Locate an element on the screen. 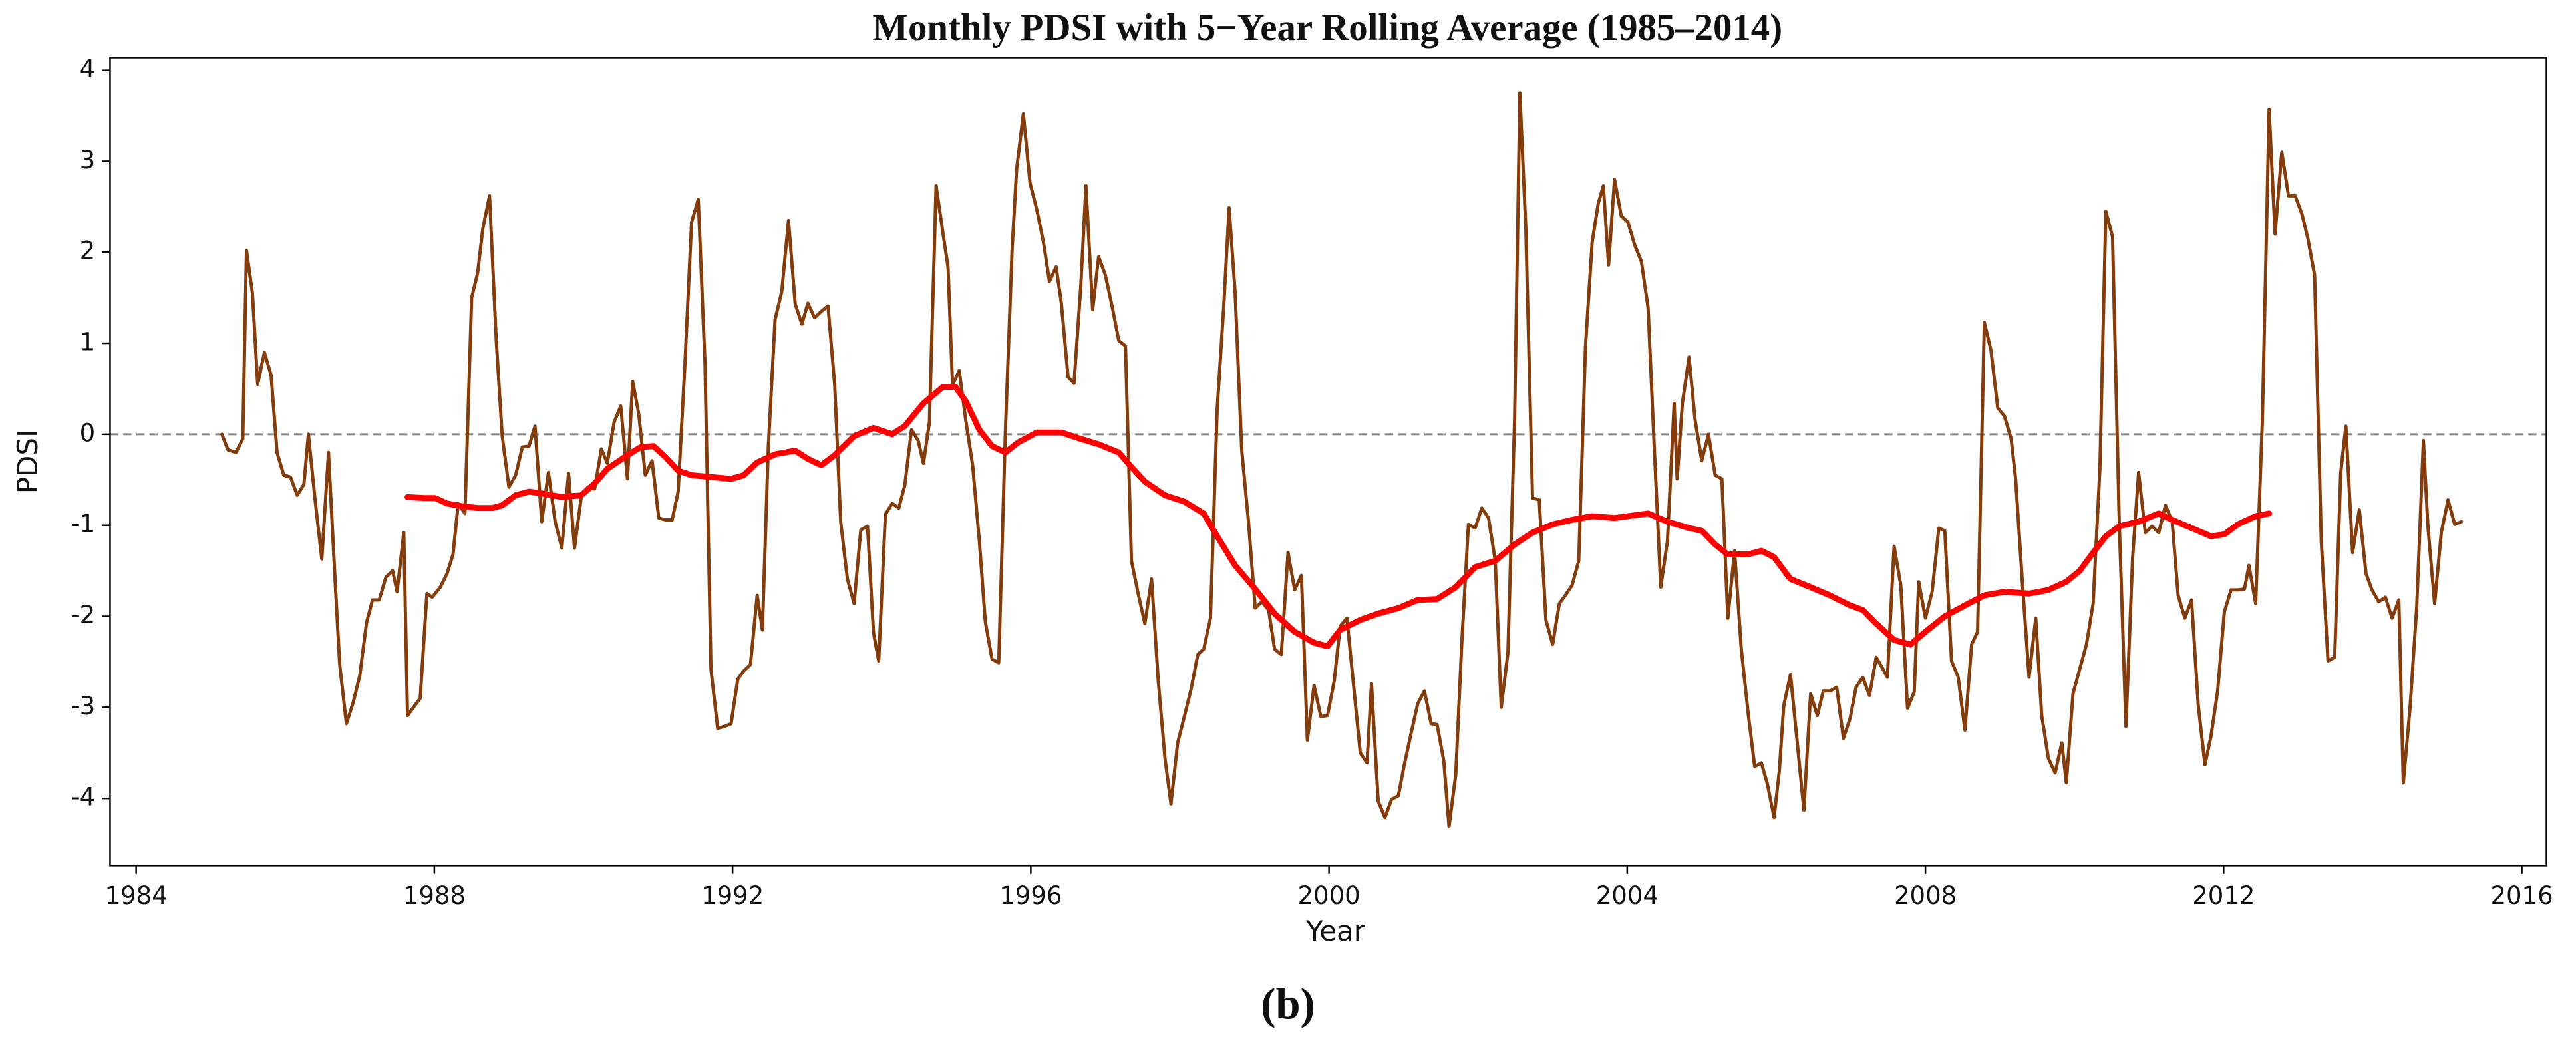  y-tick-label: 3 is located at coordinates (88, 160).